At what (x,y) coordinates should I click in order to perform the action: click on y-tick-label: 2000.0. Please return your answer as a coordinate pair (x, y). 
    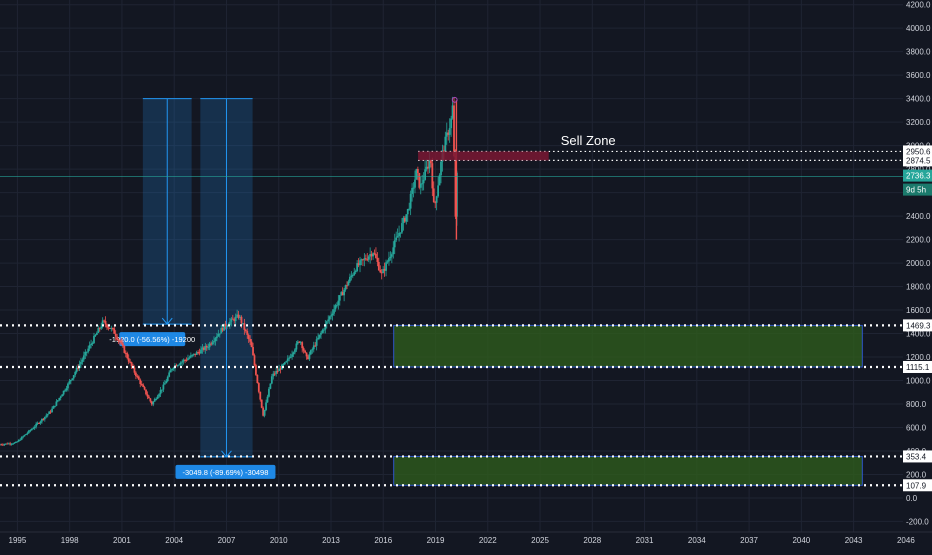
    Looking at the image, I should click on (918, 263).